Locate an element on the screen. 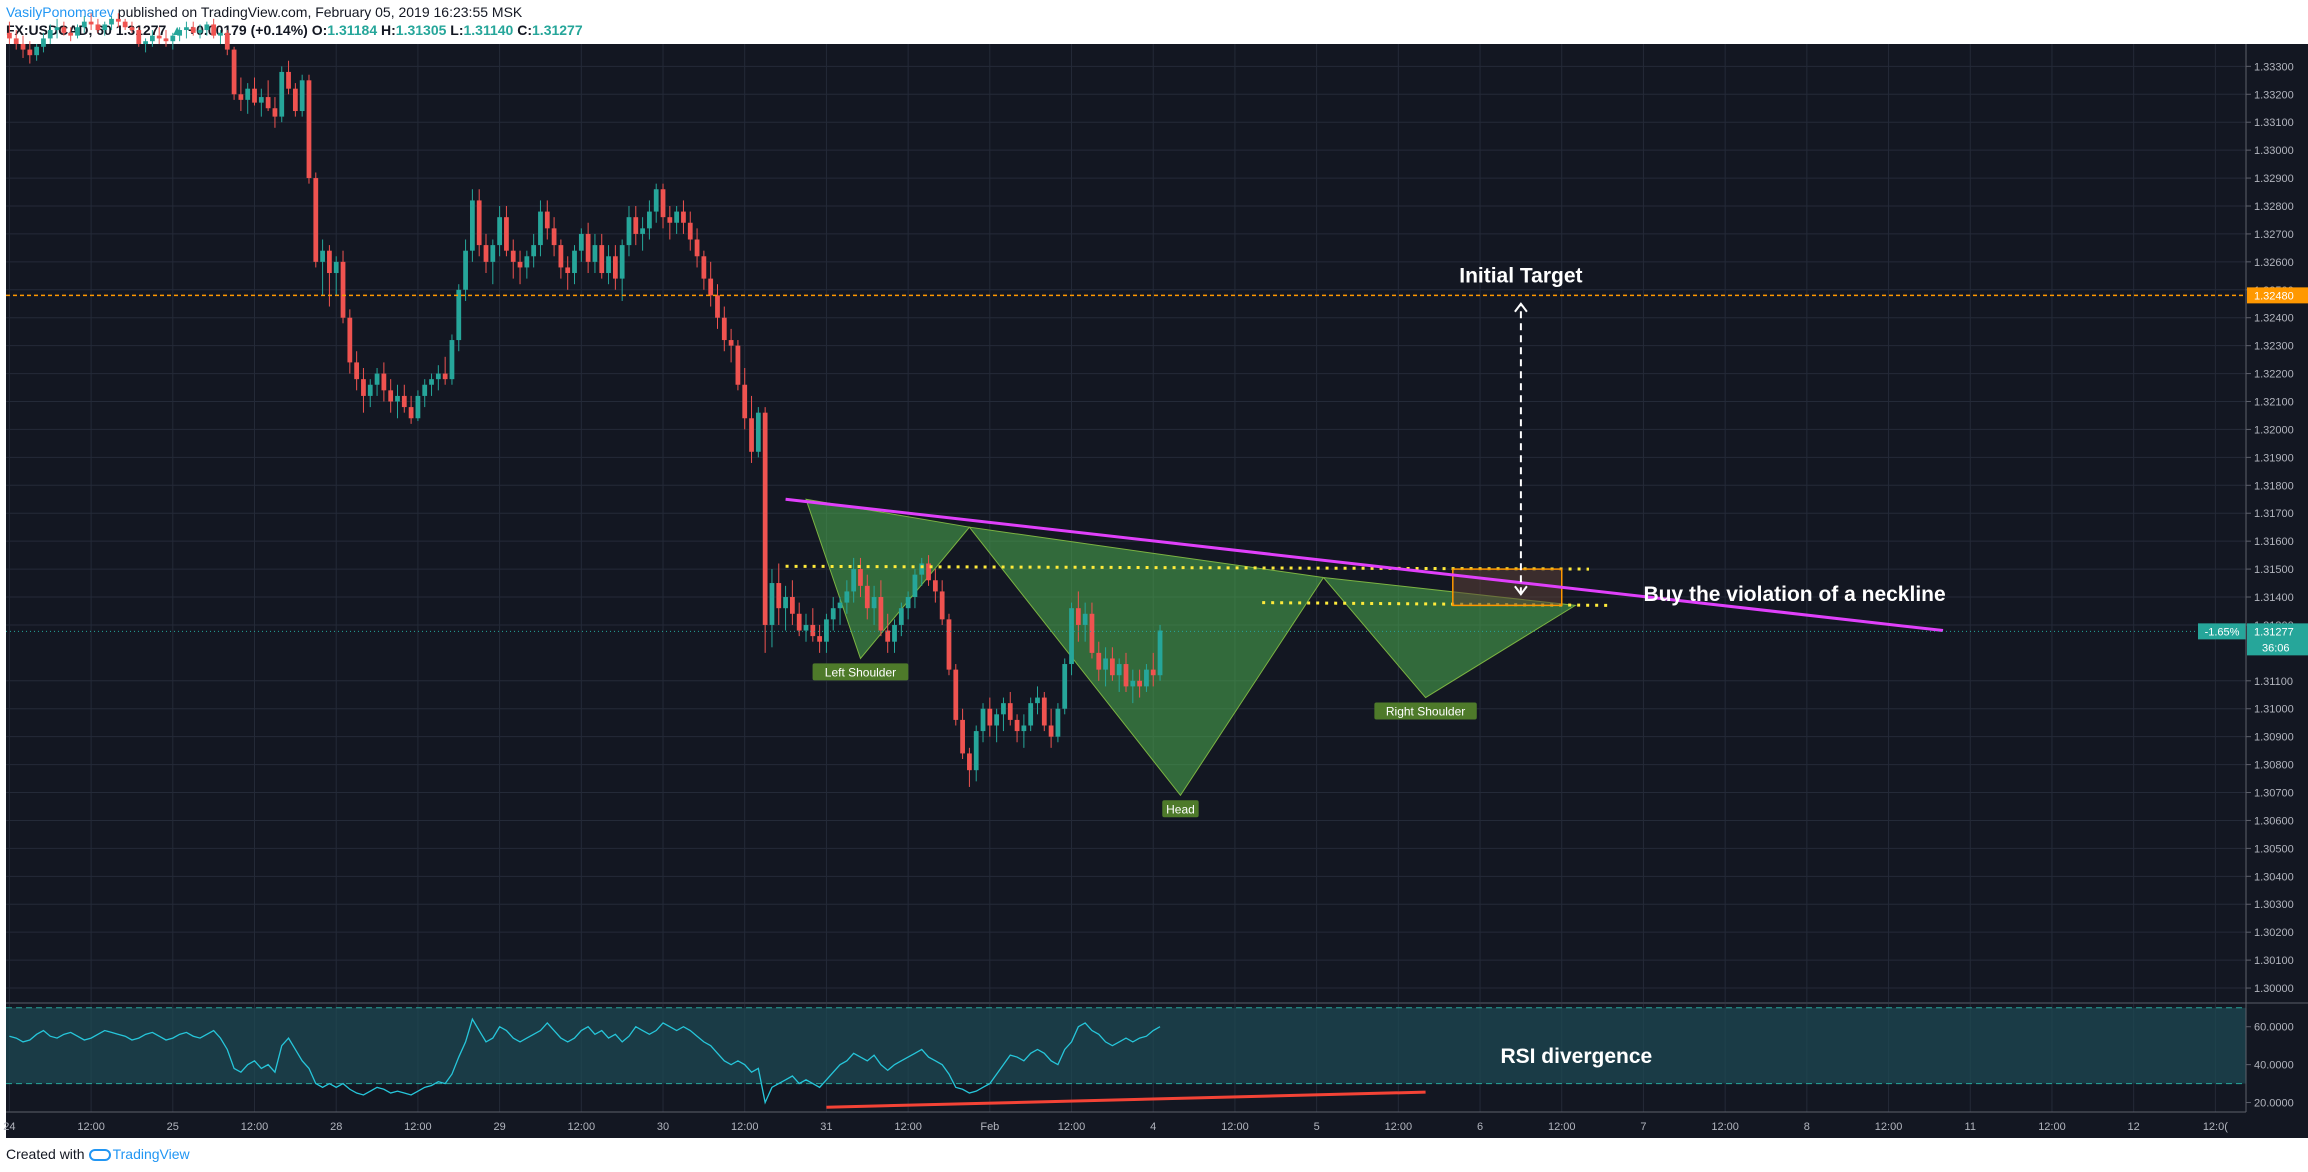 The image size is (2308, 1172). price-tick-label: 1.31100 is located at coordinates (2273, 682).